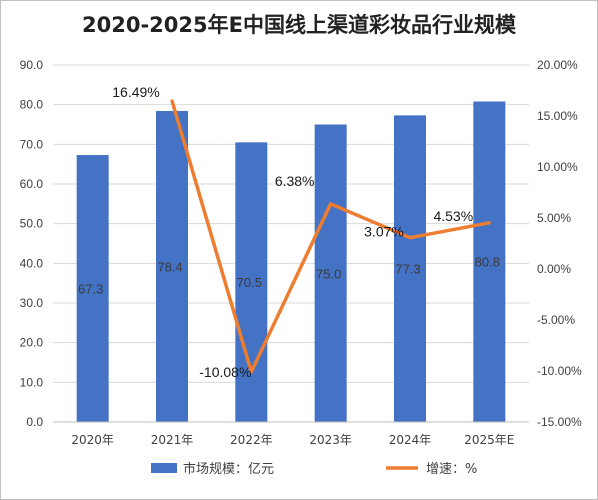 This screenshot has height=500, width=598. I want to click on growth-value-label: -10.08%, so click(225, 372).